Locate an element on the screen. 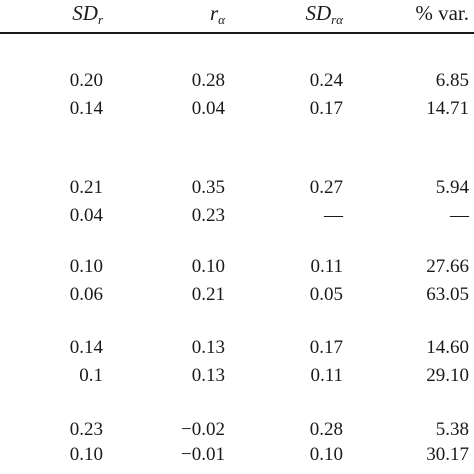  cell-percent-var: 29.10 is located at coordinates (447, 375).